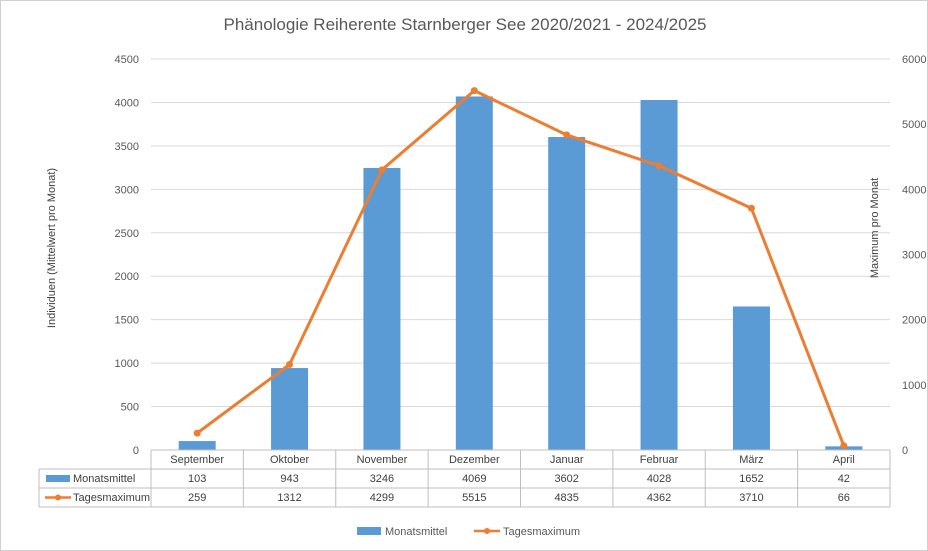 The image size is (928, 551). What do you see at coordinates (416, 532) in the screenshot?
I see `legend-label: Monatsmittel` at bounding box center [416, 532].